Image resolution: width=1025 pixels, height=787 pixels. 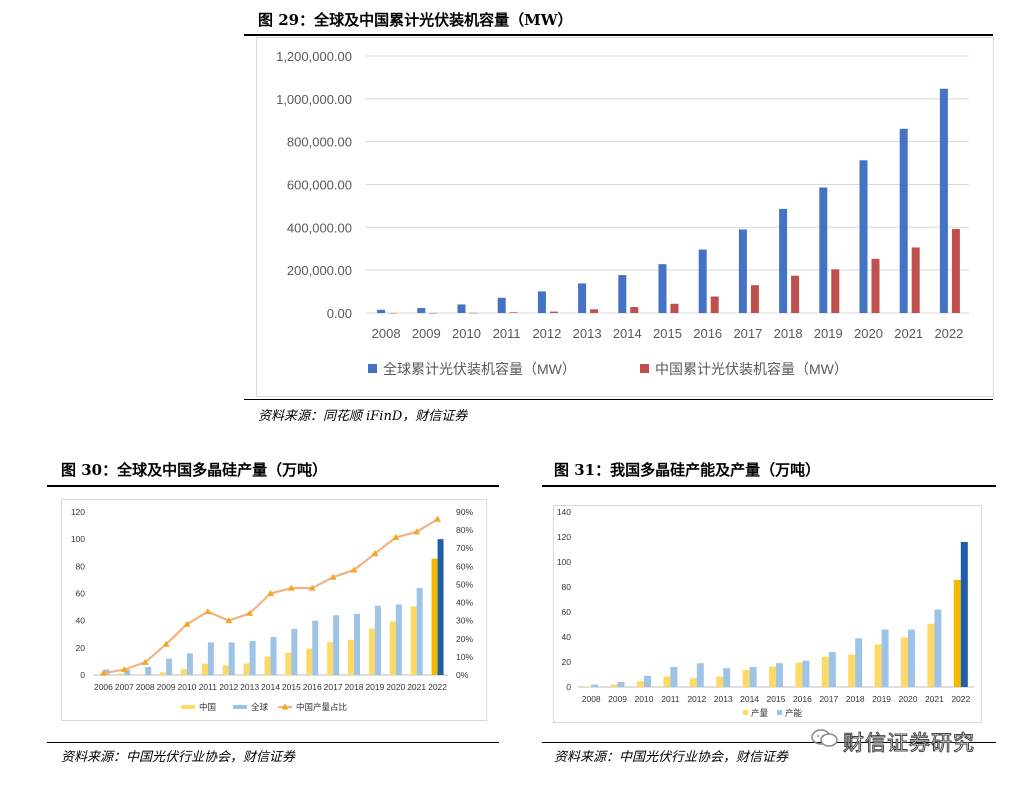 I want to click on figure-31-top-rule, so click(x=769, y=486).